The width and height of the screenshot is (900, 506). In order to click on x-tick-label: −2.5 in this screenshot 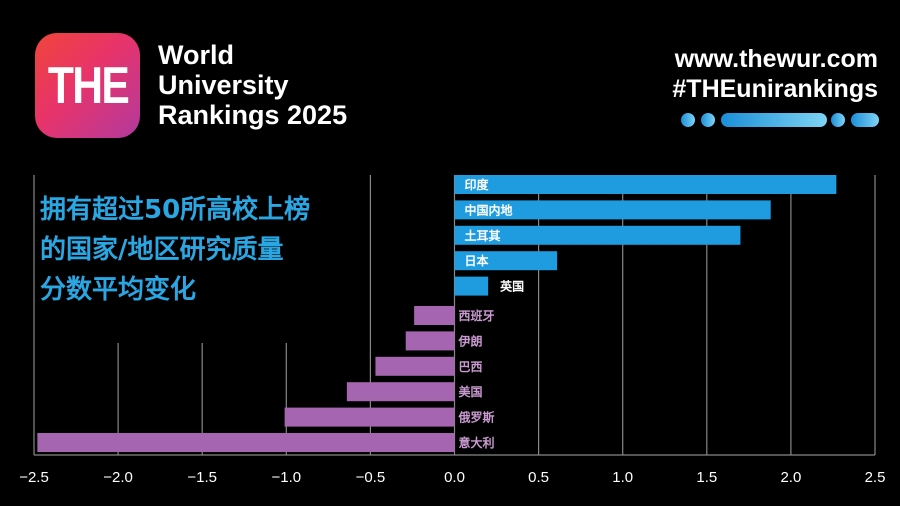, I will do `click(34, 477)`.